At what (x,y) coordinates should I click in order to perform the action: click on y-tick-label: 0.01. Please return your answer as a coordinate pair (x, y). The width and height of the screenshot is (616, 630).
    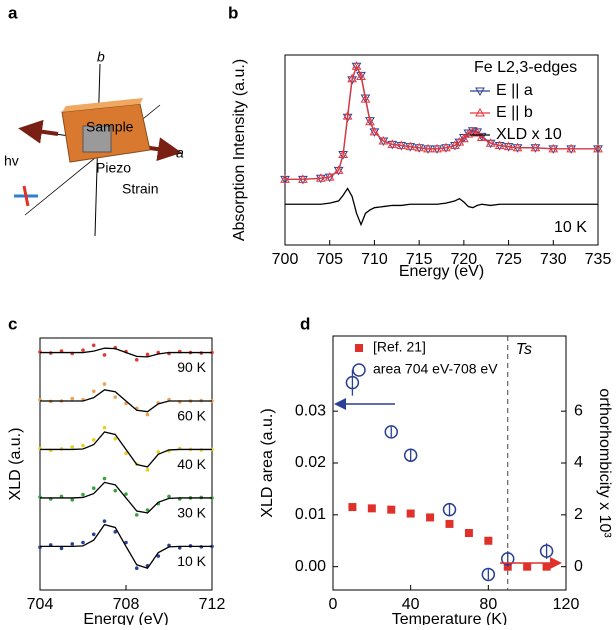
    Looking at the image, I should click on (310, 514).